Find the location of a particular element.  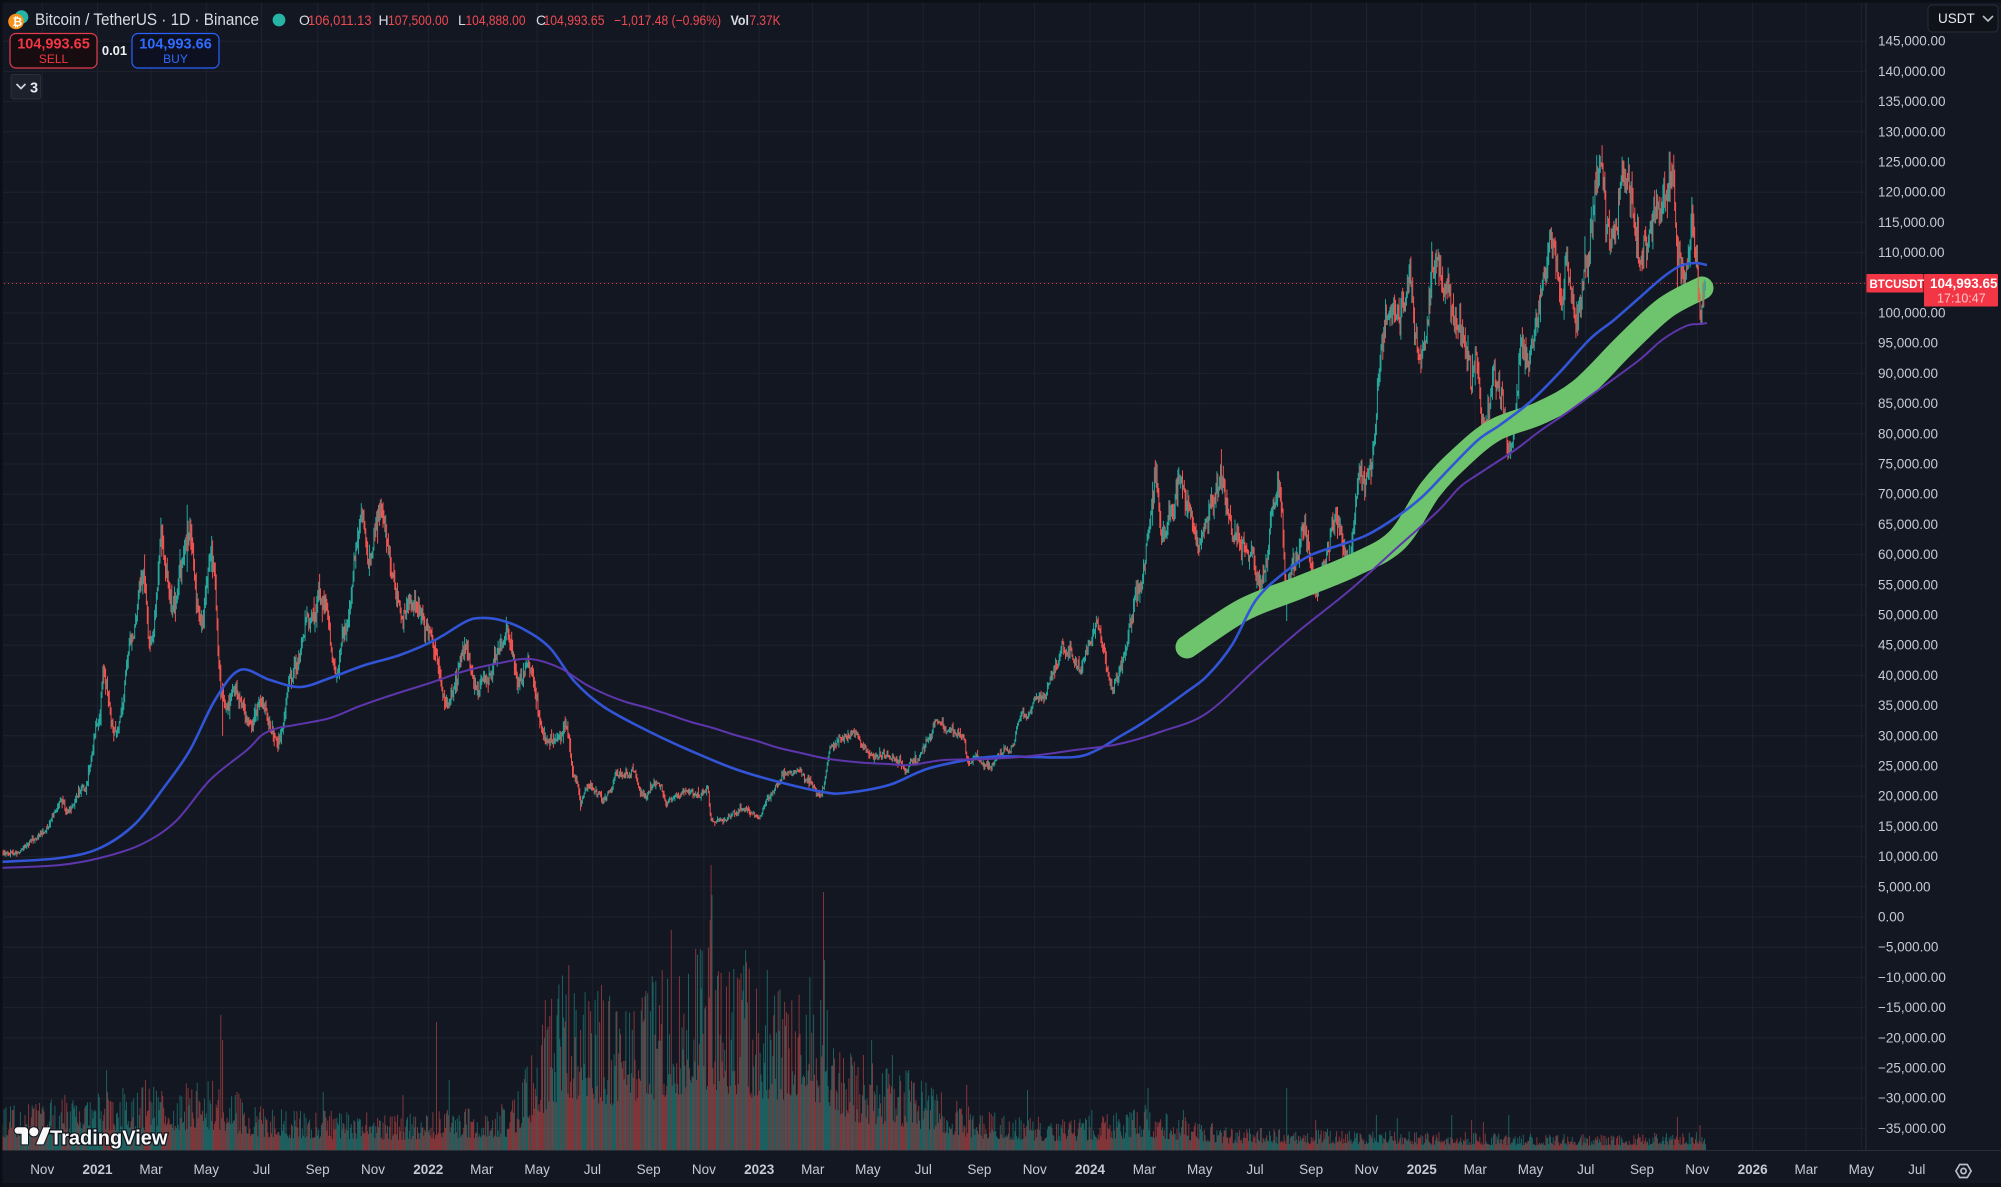

svg-text: 7.37K is located at coordinates (766, 20).